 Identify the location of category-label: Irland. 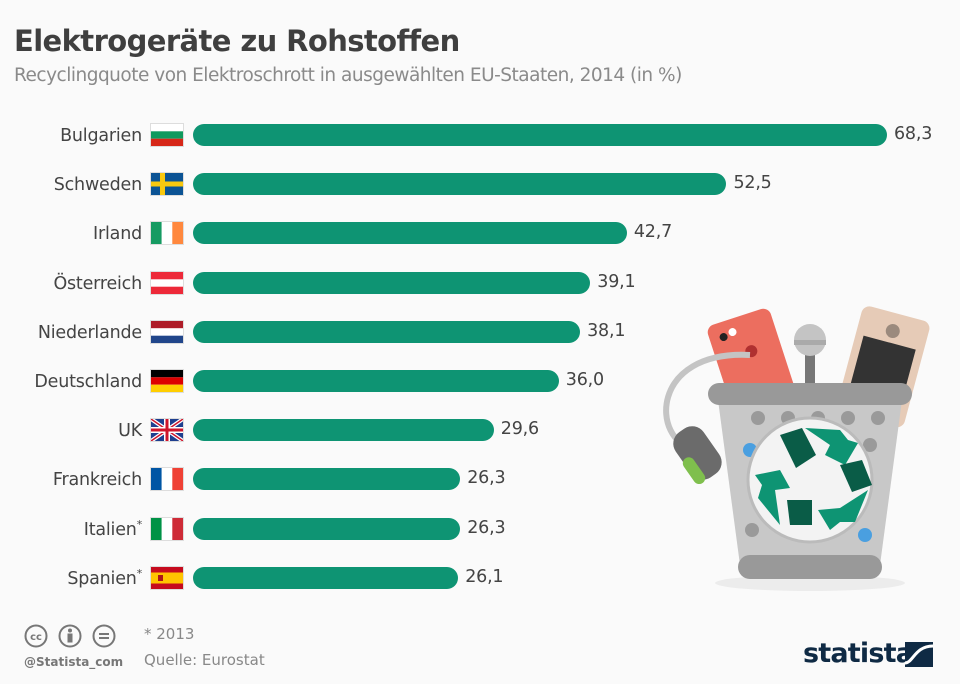
(117, 233).